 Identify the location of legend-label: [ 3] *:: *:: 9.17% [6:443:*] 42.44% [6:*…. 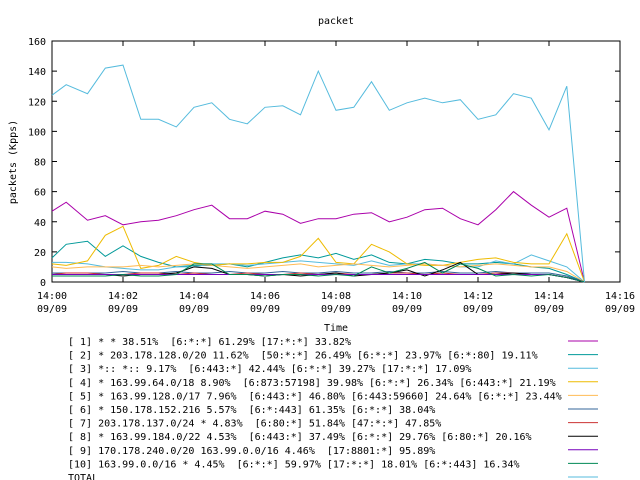
(269, 369).